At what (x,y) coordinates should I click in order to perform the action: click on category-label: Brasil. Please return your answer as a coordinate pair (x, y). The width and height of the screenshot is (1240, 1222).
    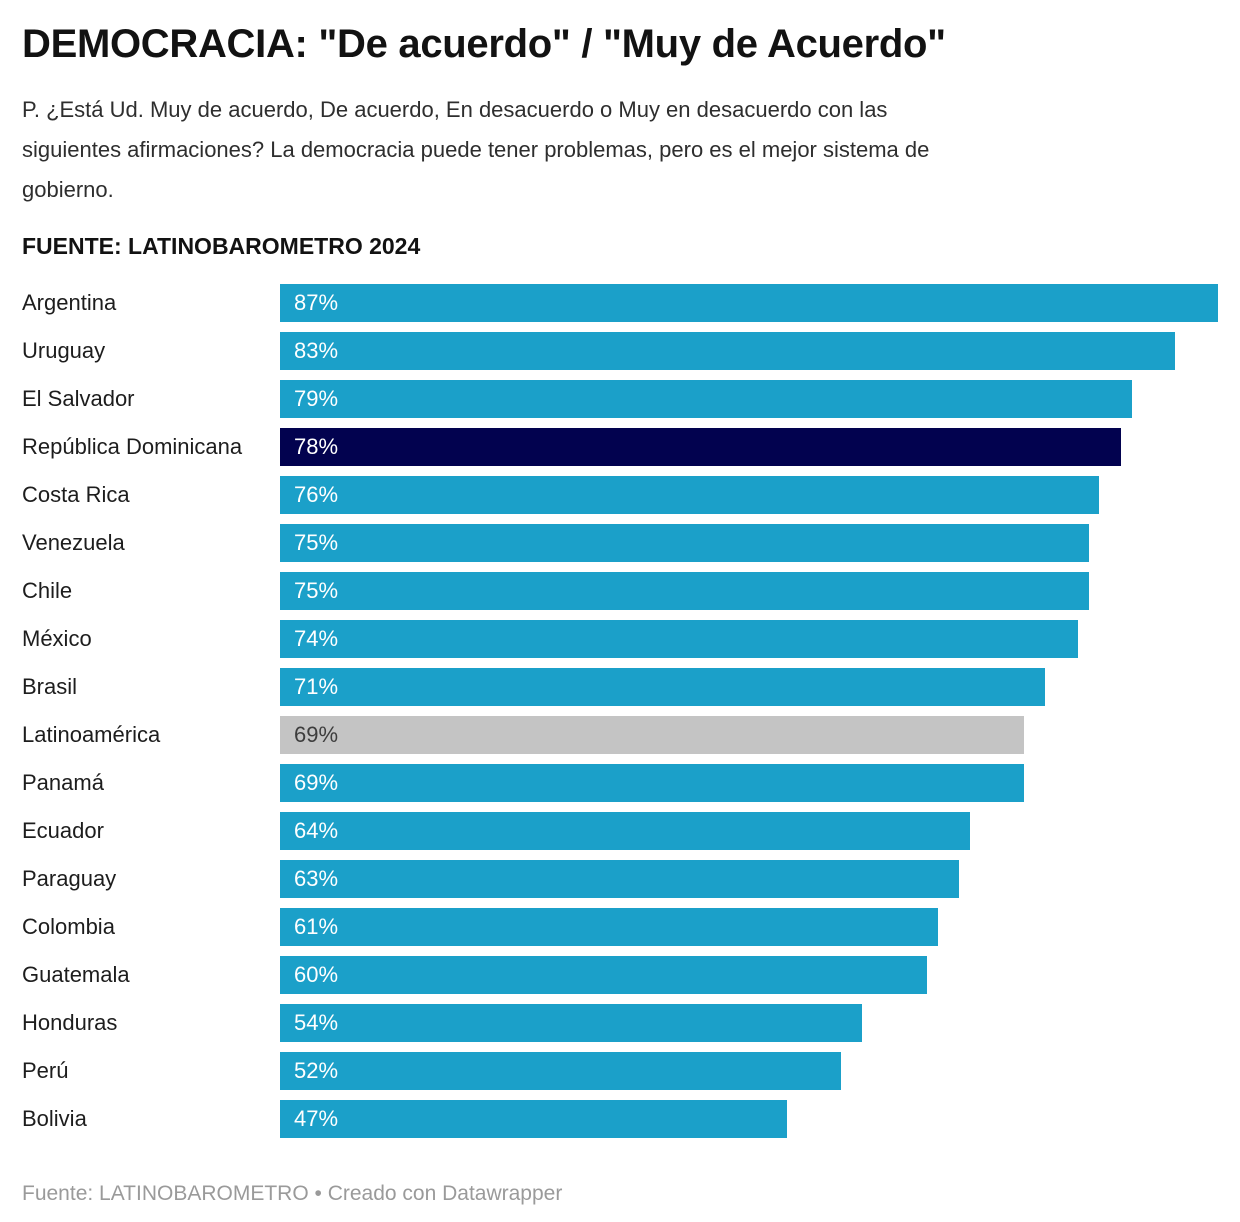
    Looking at the image, I should click on (50, 686).